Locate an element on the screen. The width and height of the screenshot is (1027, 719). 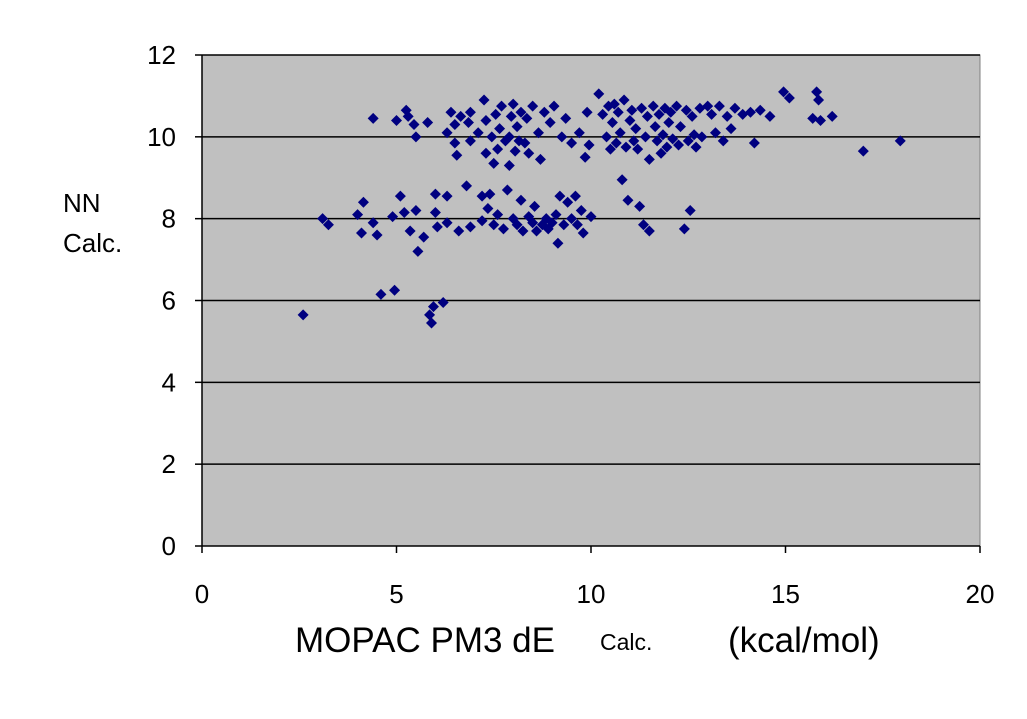
y-tick-label: 12 is located at coordinates (161, 55).